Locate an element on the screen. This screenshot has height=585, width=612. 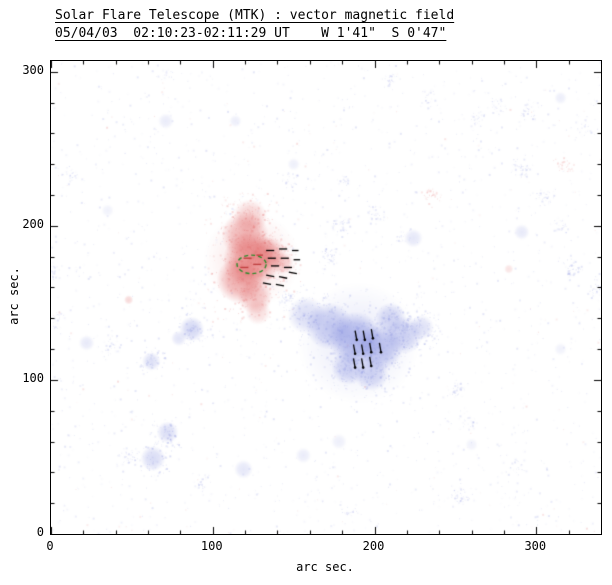
x-tick-label: 100 is located at coordinates (211, 546).